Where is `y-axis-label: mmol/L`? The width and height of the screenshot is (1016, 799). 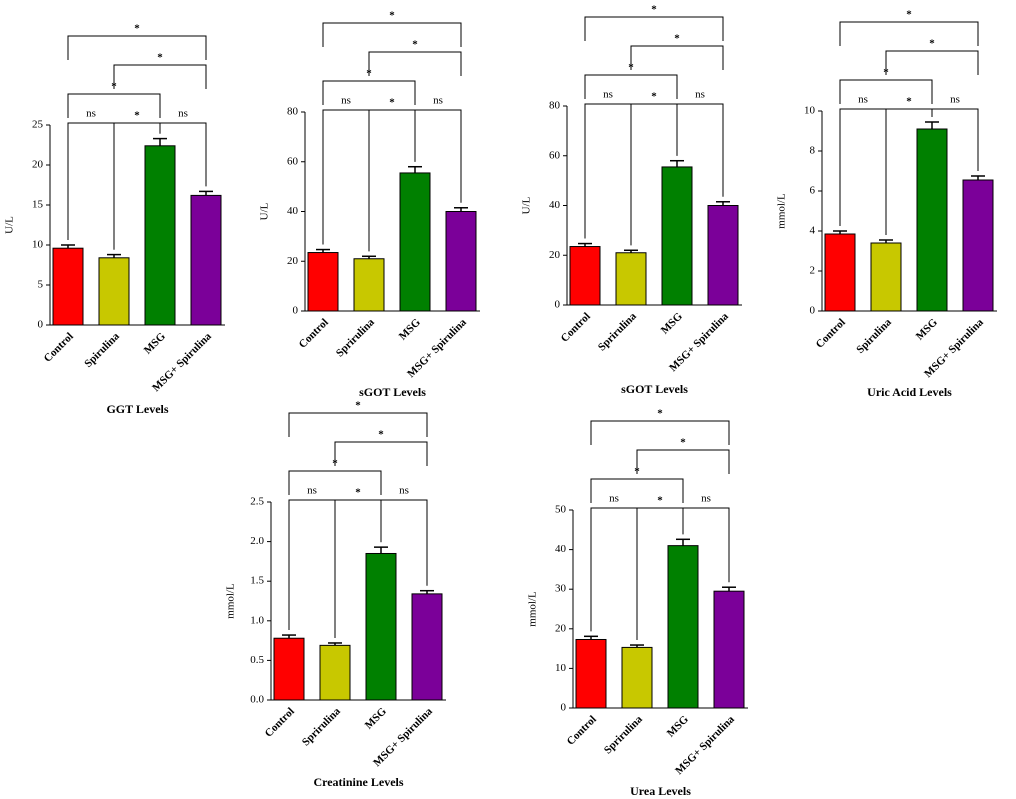
y-axis-label: mmol/L is located at coordinates (782, 211).